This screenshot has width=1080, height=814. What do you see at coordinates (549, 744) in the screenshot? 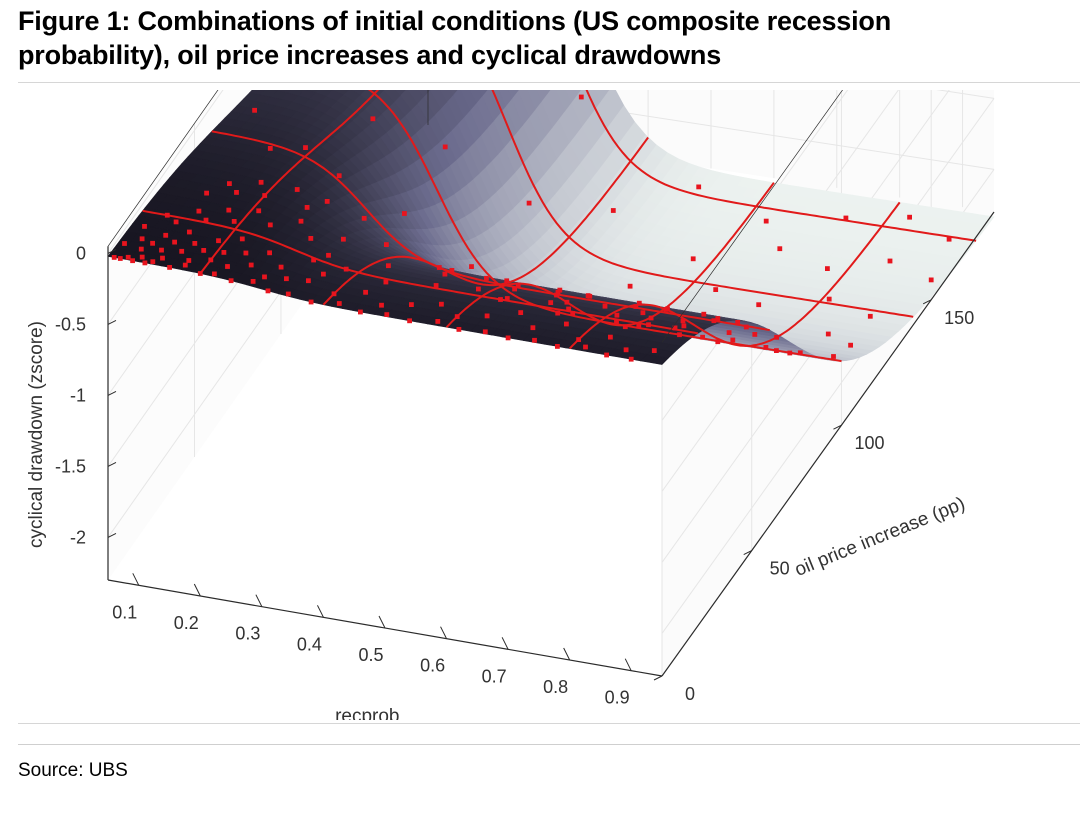
I see `source-divider` at bounding box center [549, 744].